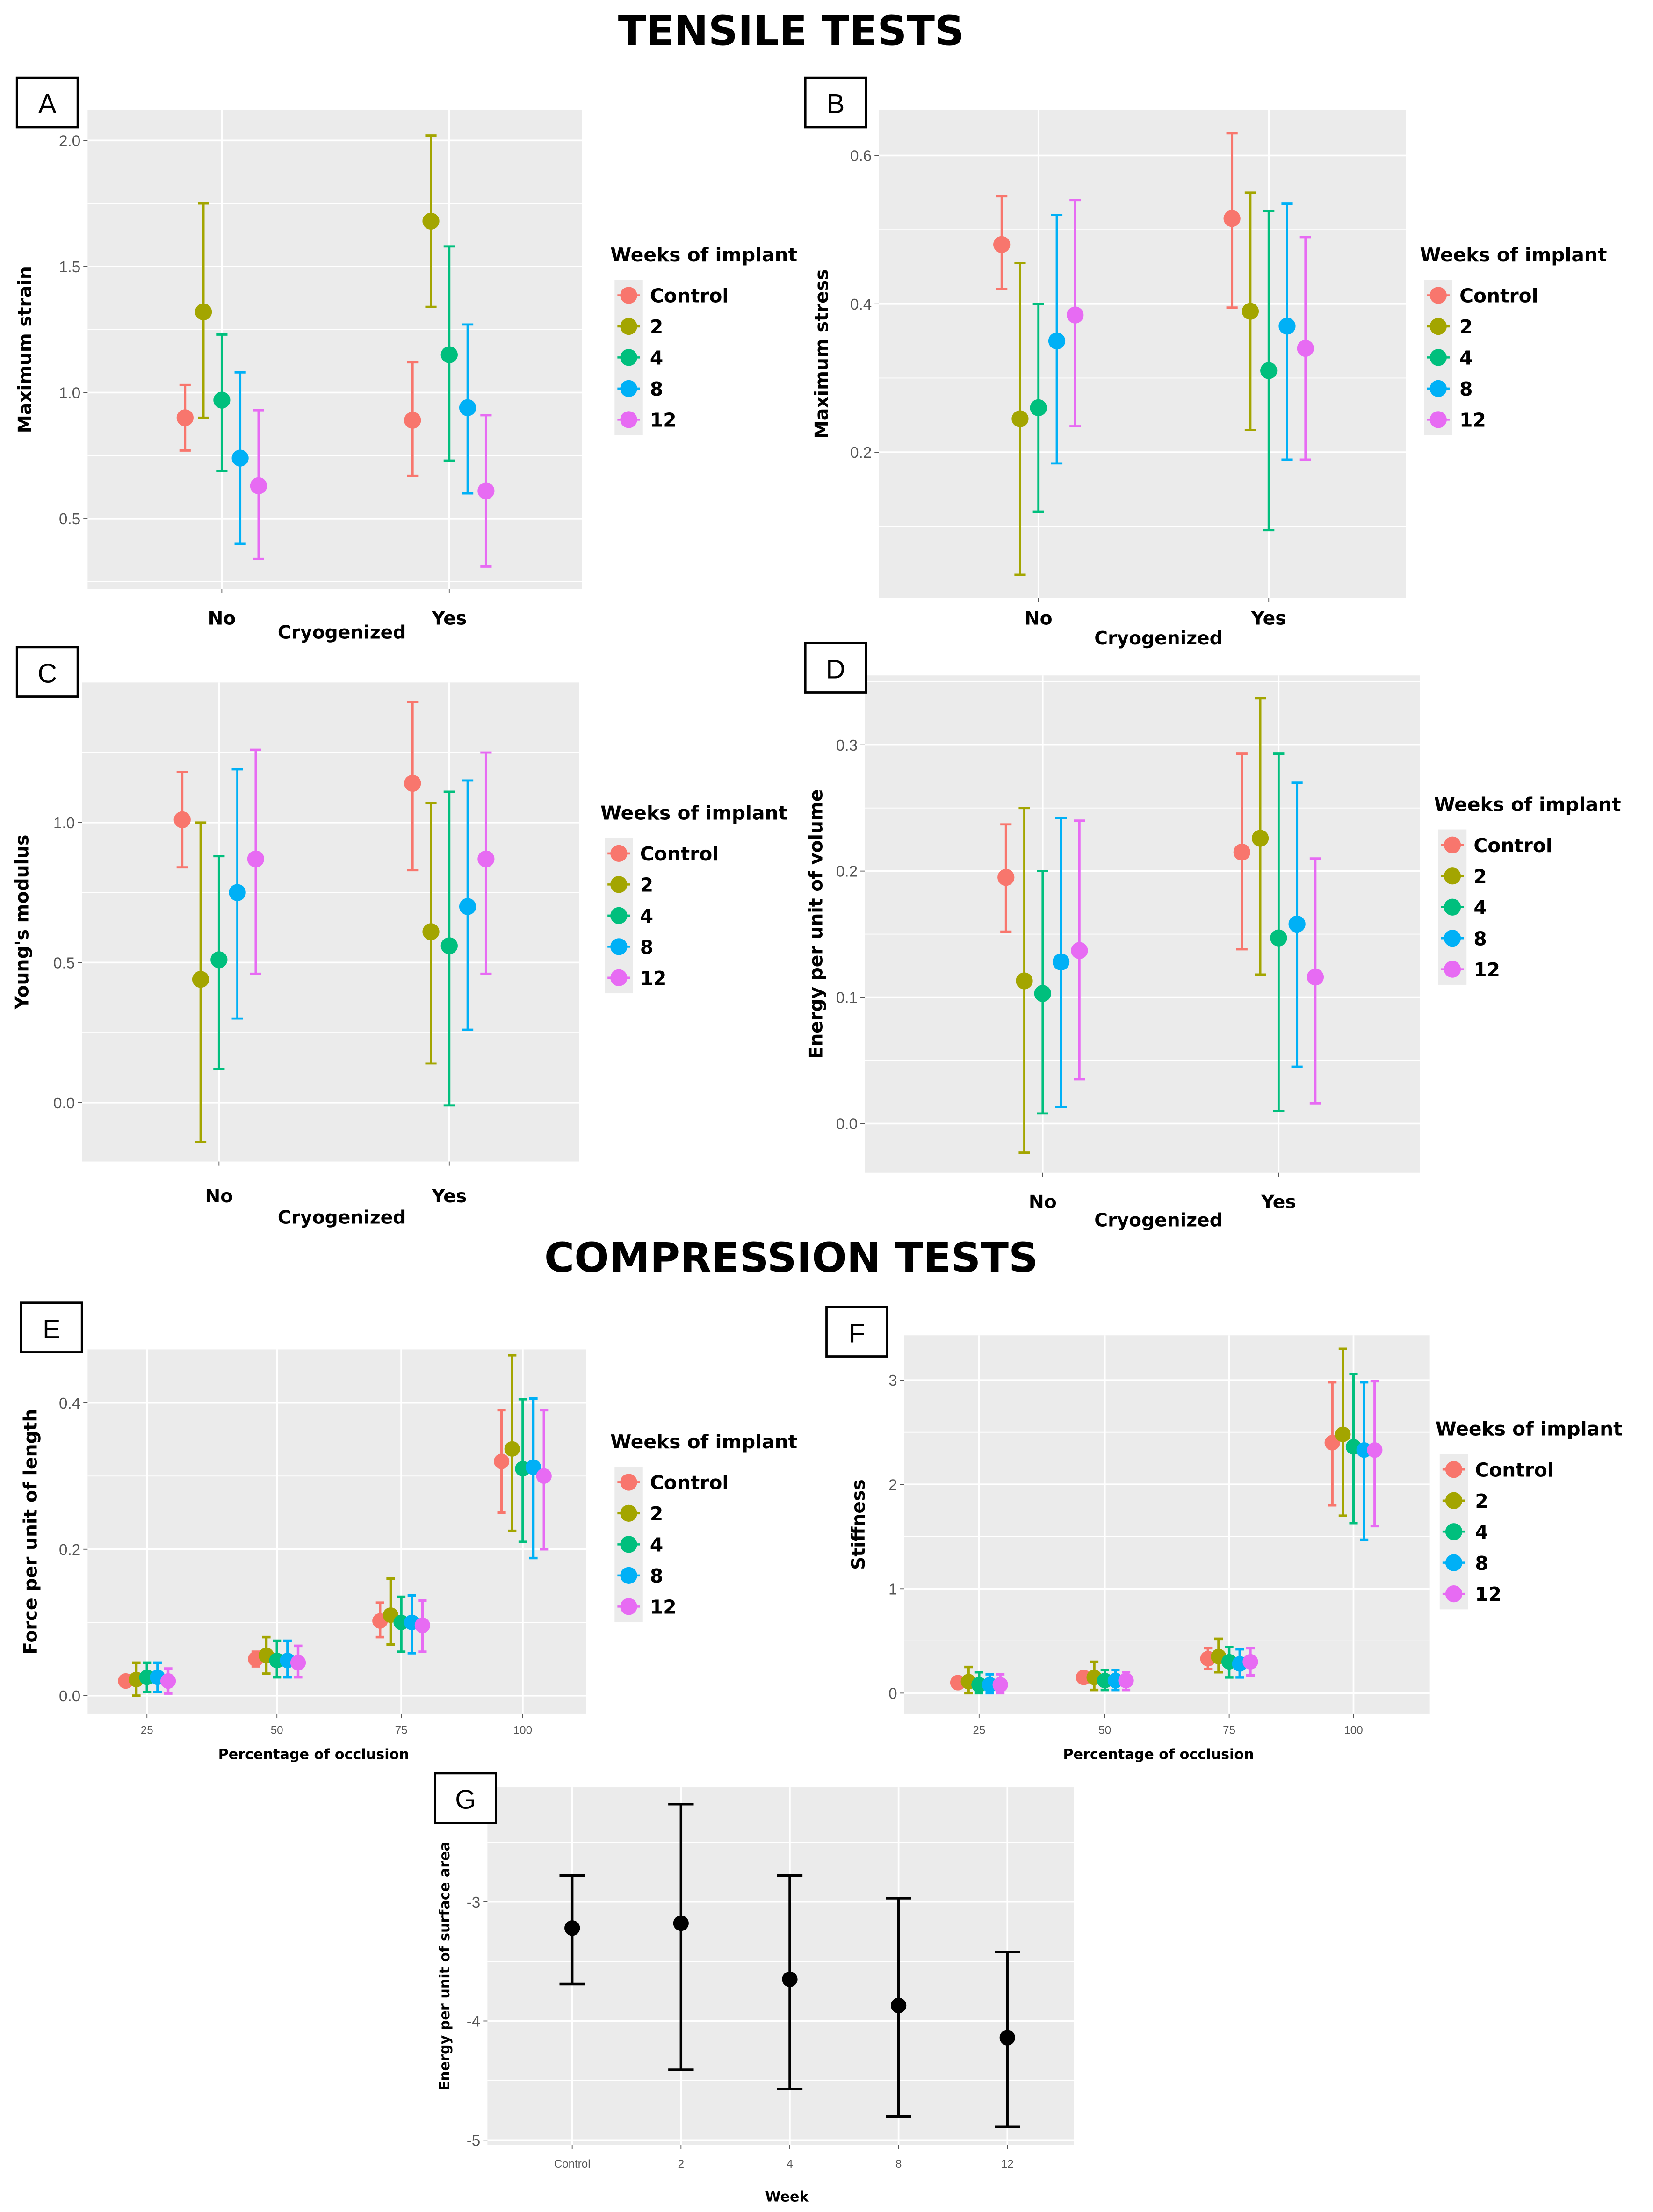  Describe the element at coordinates (893, 1590) in the screenshot. I see `y-tick-label: 1` at that location.